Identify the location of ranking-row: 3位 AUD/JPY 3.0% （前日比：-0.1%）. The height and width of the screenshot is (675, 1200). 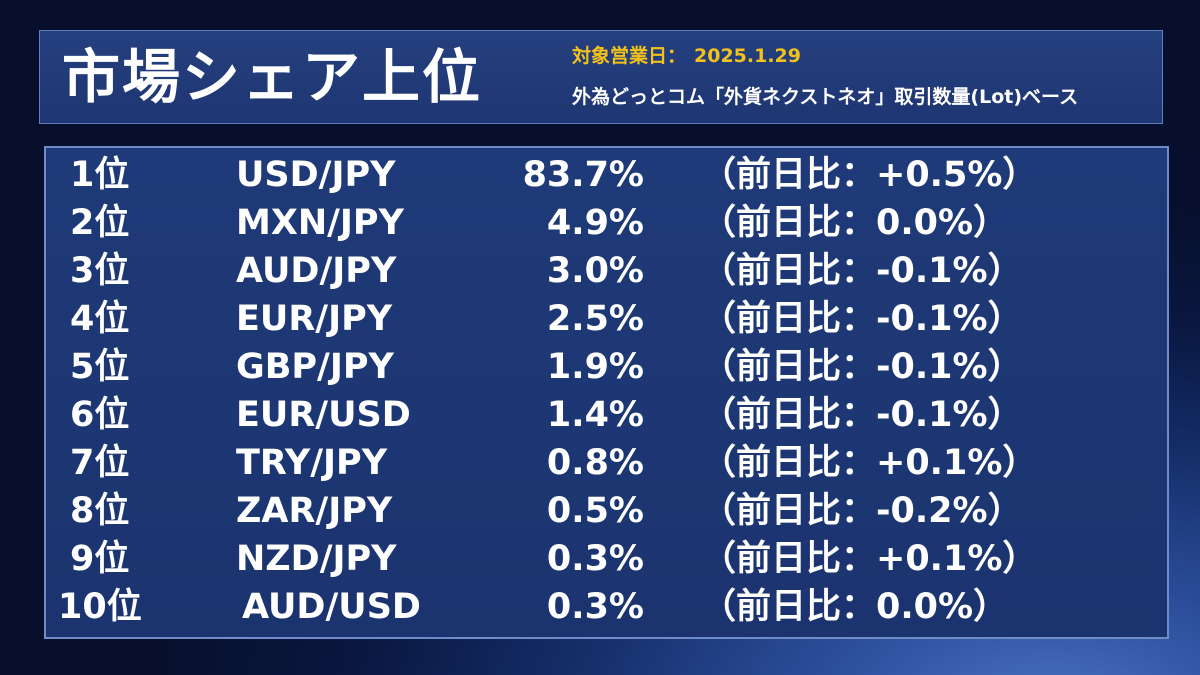
(606, 271).